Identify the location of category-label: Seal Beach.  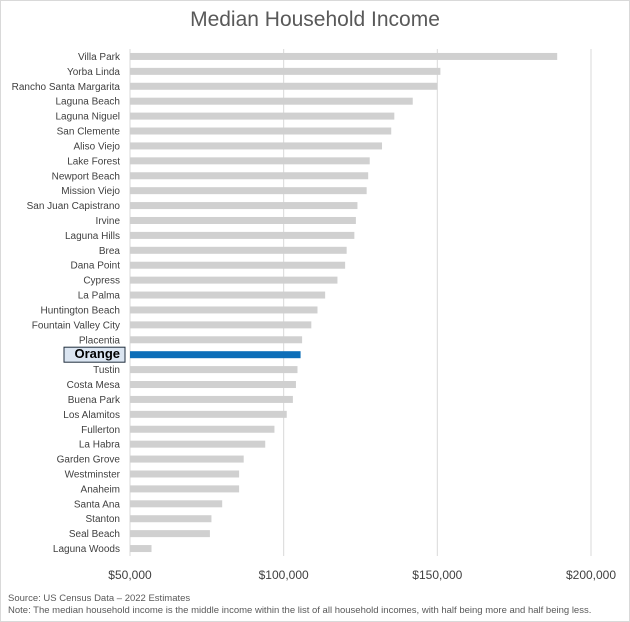
(94, 534).